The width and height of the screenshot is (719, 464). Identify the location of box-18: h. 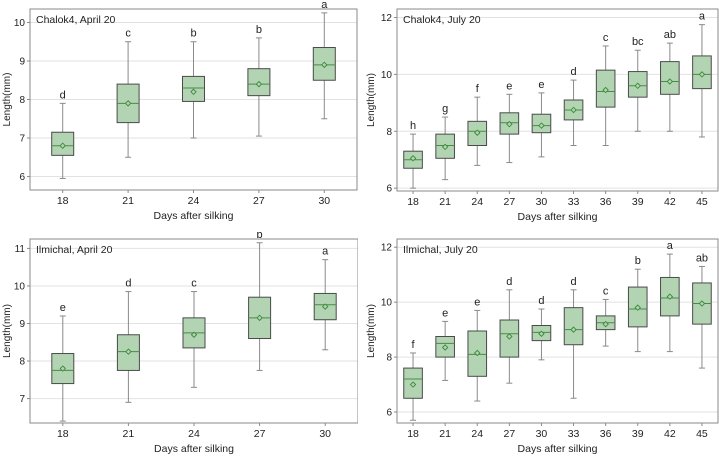
(413, 154).